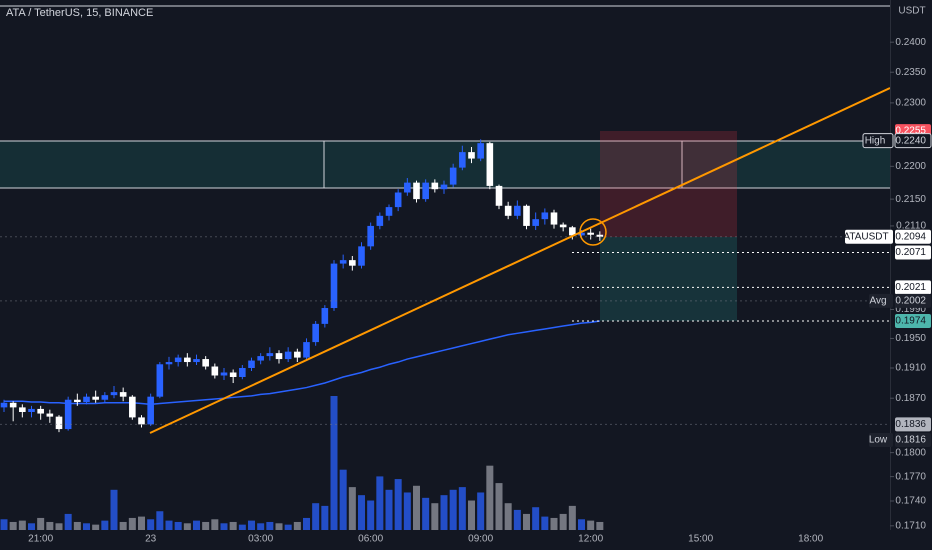 Image resolution: width=932 pixels, height=550 pixels. What do you see at coordinates (877, 301) in the screenshot?
I see `price-badge-name: Avg` at bounding box center [877, 301].